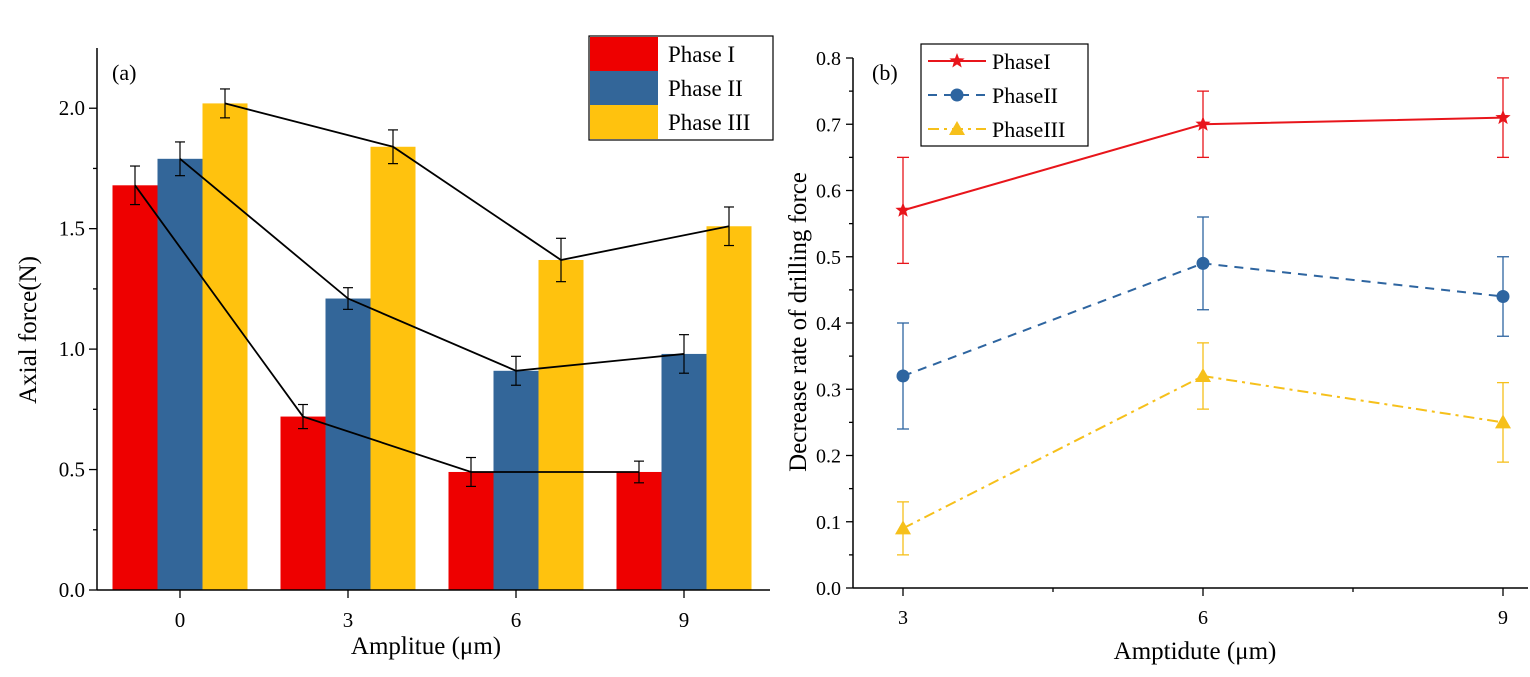 This screenshot has height=677, width=1530. What do you see at coordinates (1203, 449) in the screenshot?
I see `series-phaseiii` at bounding box center [1203, 449].